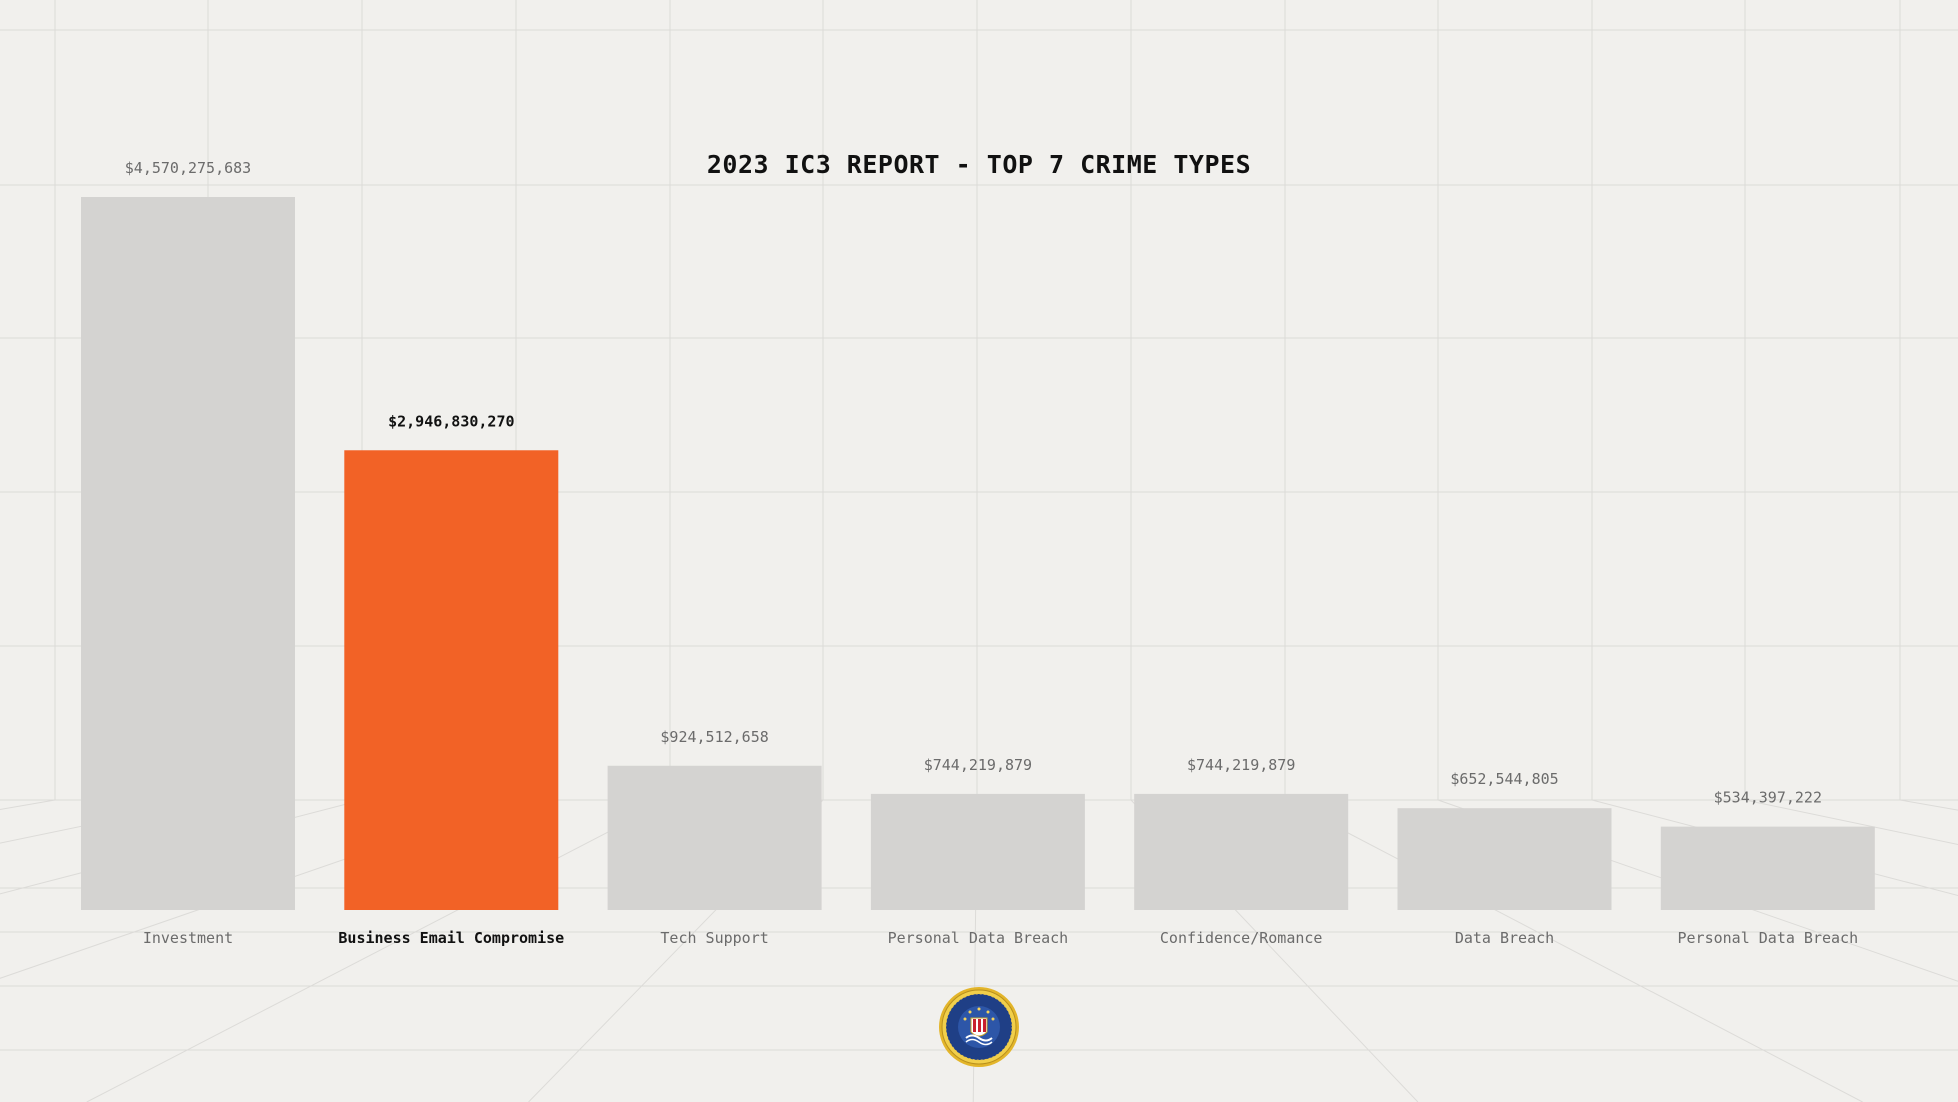  I want to click on category-label: Confidence/Romance, so click(1241, 938).